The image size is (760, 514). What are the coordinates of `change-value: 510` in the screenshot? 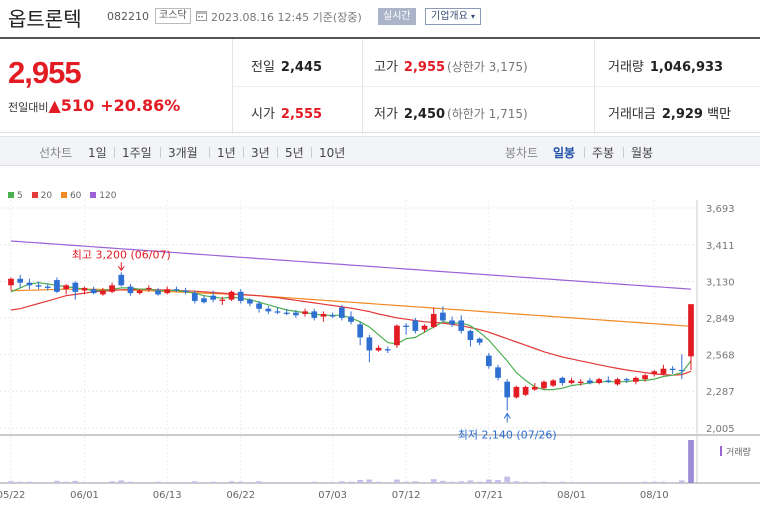 It's located at (77, 105).